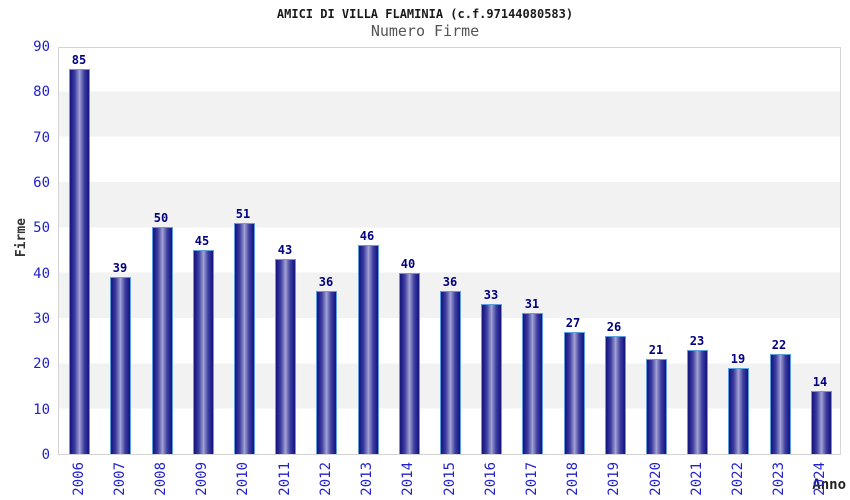 The width and height of the screenshot is (850, 500). What do you see at coordinates (41, 92) in the screenshot?
I see `y-tick-label: 80` at bounding box center [41, 92].